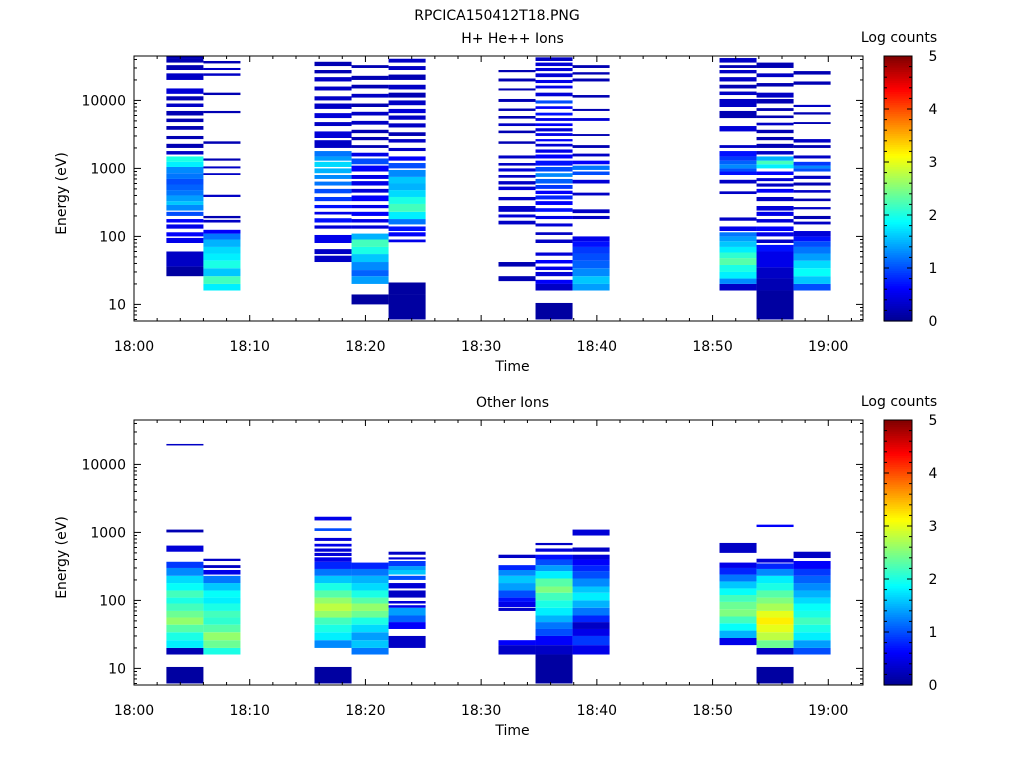 This screenshot has width=1024, height=772. What do you see at coordinates (597, 711) in the screenshot?
I see `x-tick-label: 18:40` at bounding box center [597, 711].